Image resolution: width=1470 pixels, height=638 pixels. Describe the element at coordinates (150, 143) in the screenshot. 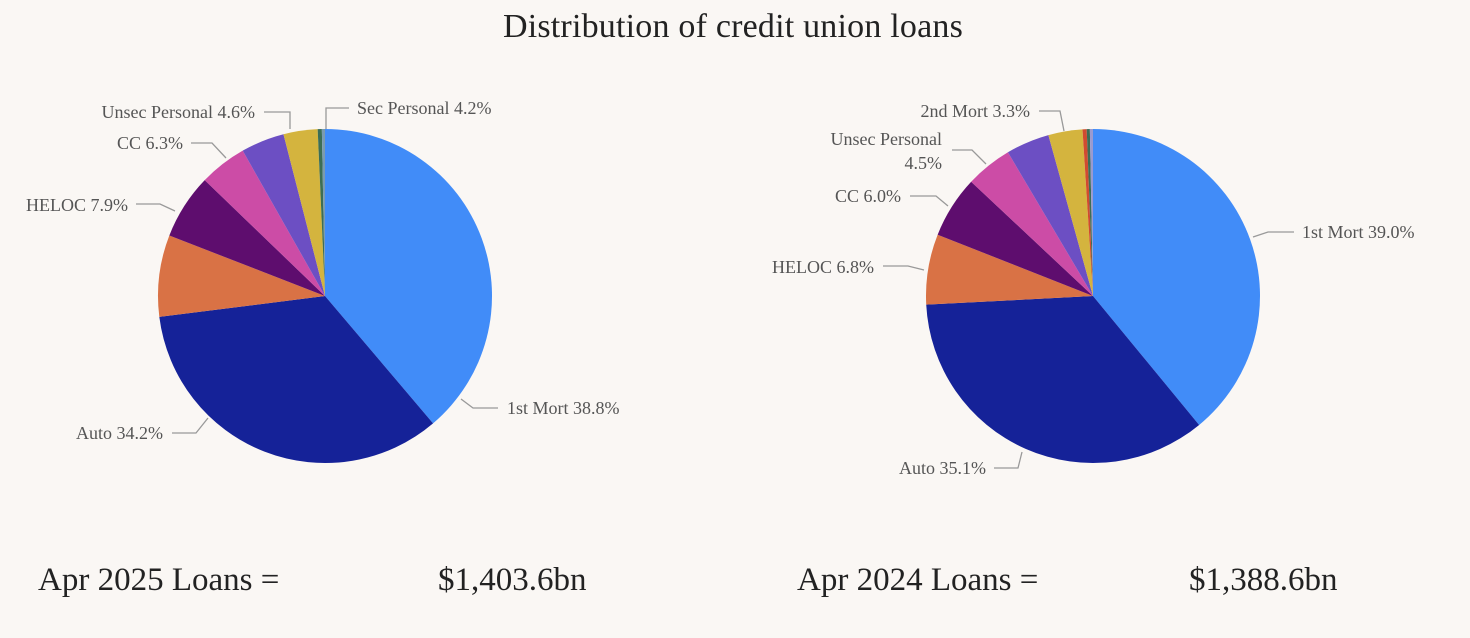

I see `slice-label-cc: CC 6.3%` at that location.